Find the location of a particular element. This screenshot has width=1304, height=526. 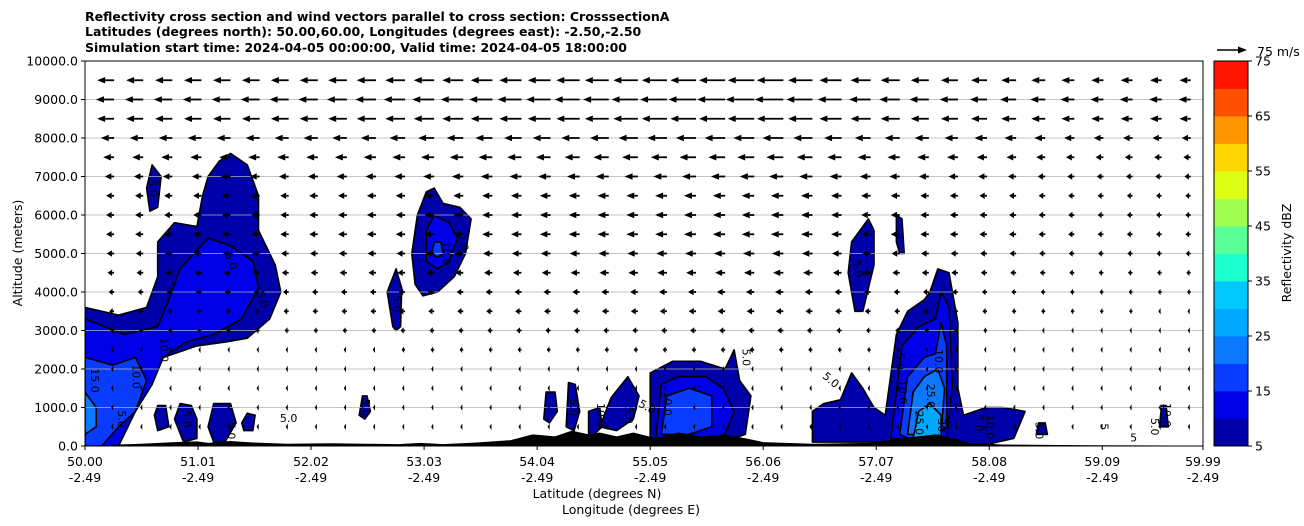

wind-vector-r5-c20 is located at coordinates (660, 176).